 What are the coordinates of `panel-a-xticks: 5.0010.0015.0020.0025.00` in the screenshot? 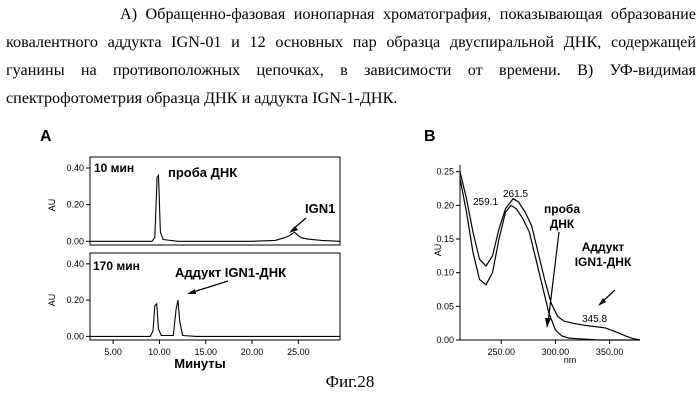 It's located at (206, 348).